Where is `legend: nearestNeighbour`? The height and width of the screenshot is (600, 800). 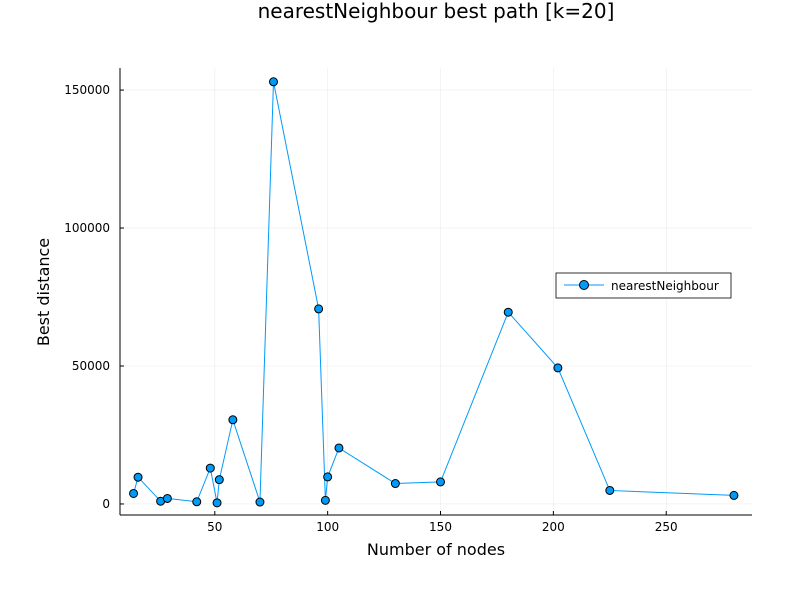 legend: nearestNeighbour is located at coordinates (643, 285).